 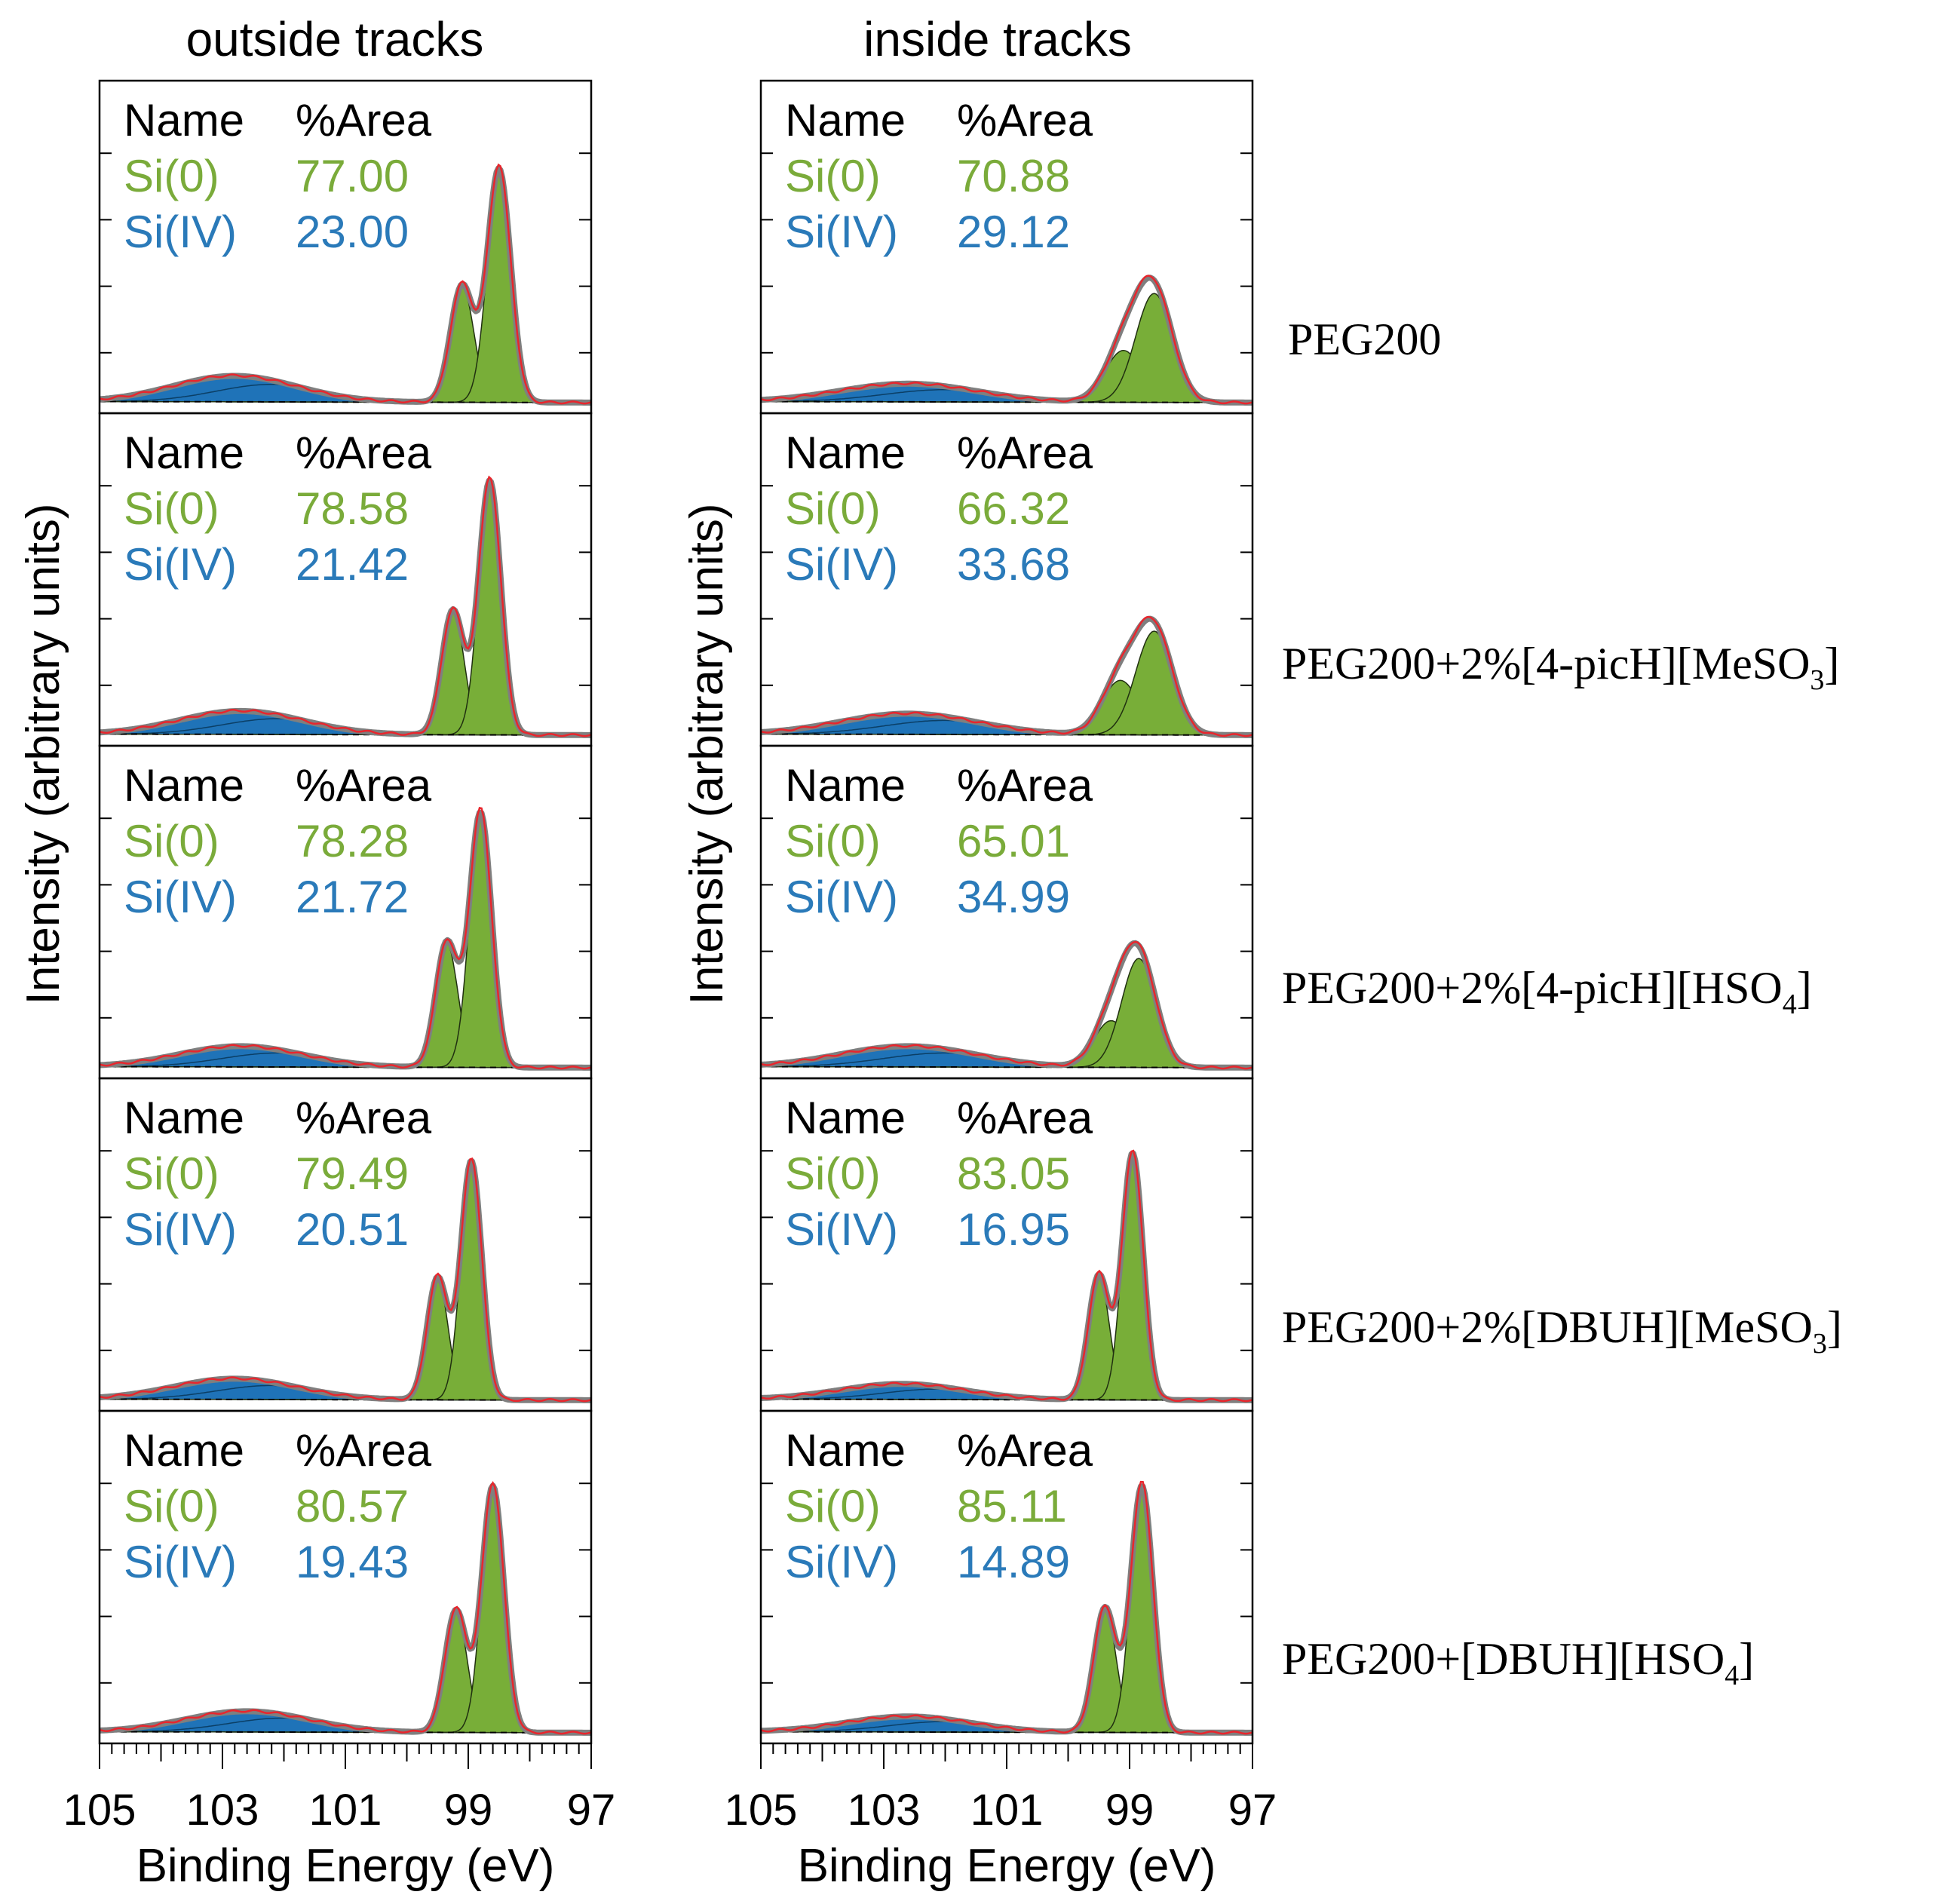 I want to click on si0-component-area-a, so click(x=1007, y=1013).